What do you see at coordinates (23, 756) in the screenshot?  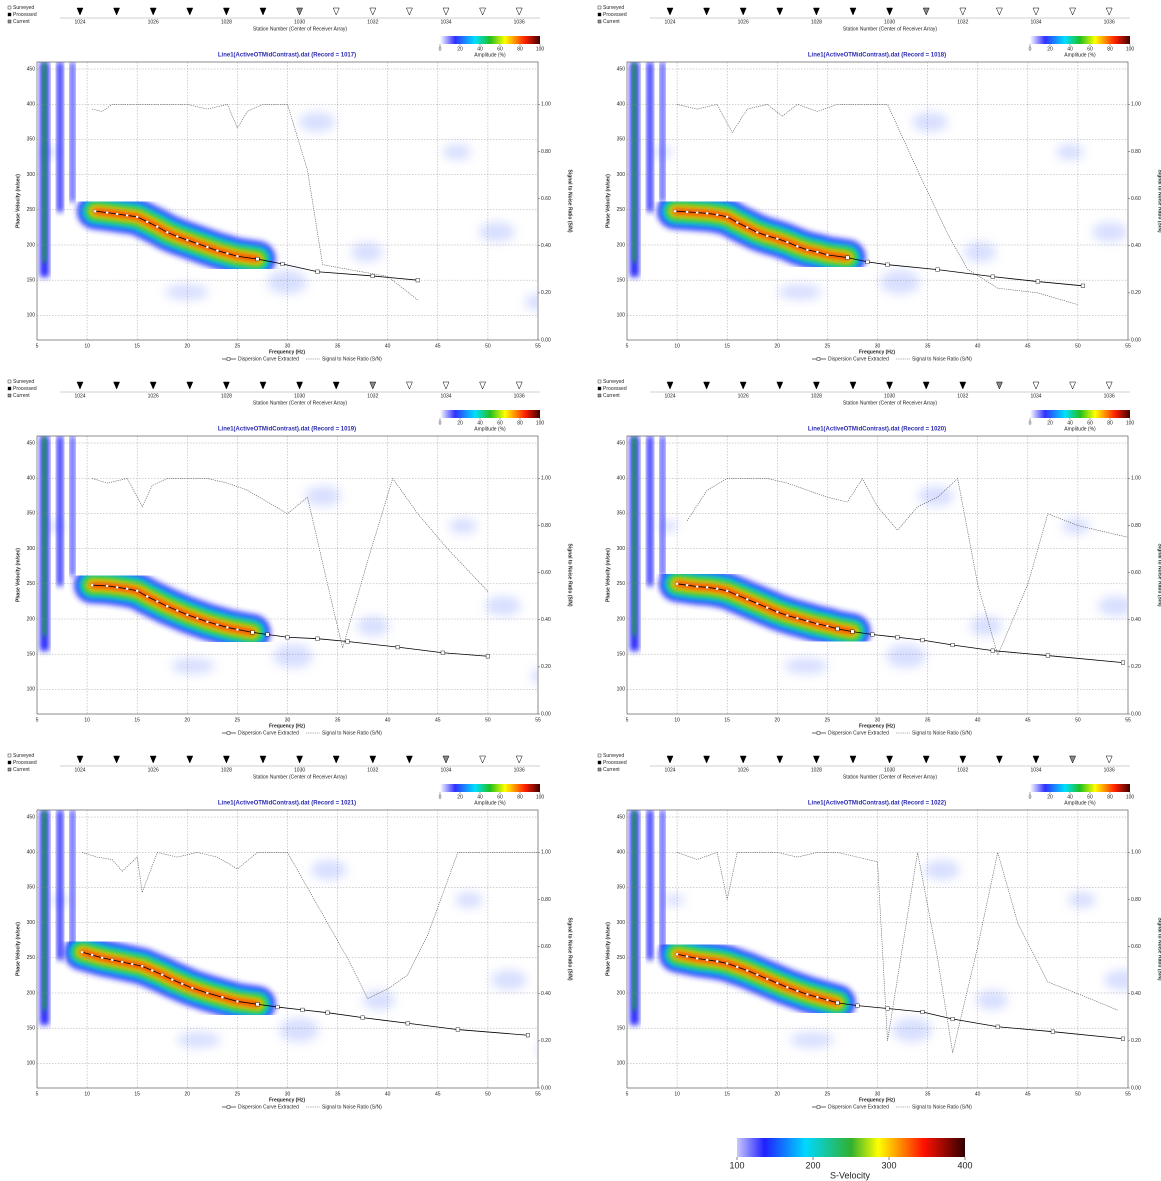 I see `station-legend-label: Surveyed` at bounding box center [23, 756].